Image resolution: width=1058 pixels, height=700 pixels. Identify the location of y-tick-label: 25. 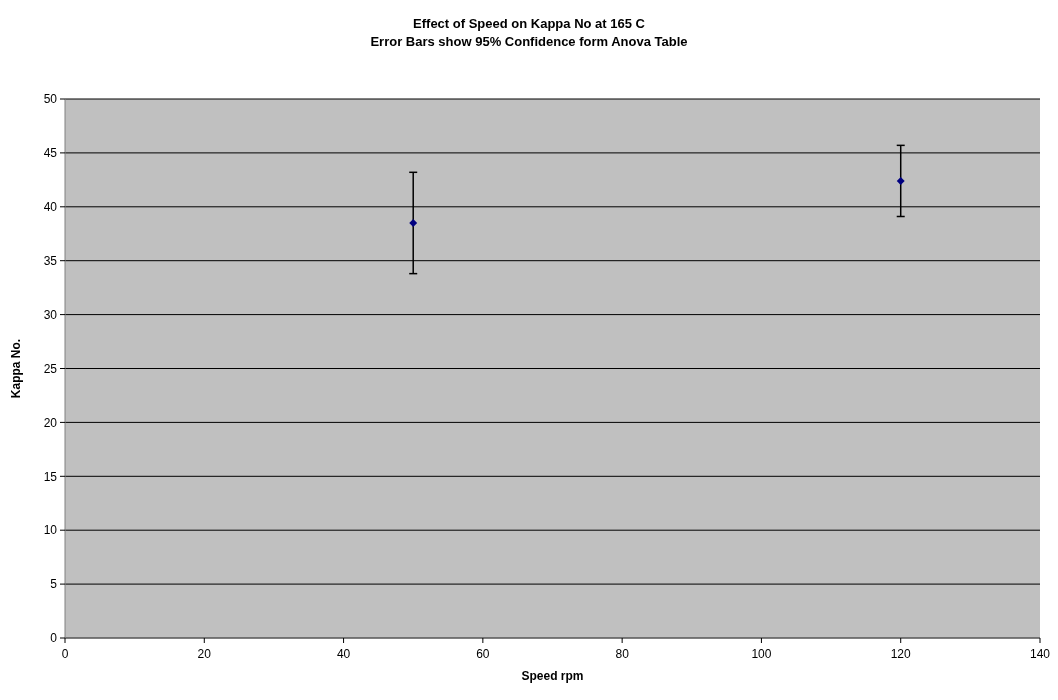
(50, 368).